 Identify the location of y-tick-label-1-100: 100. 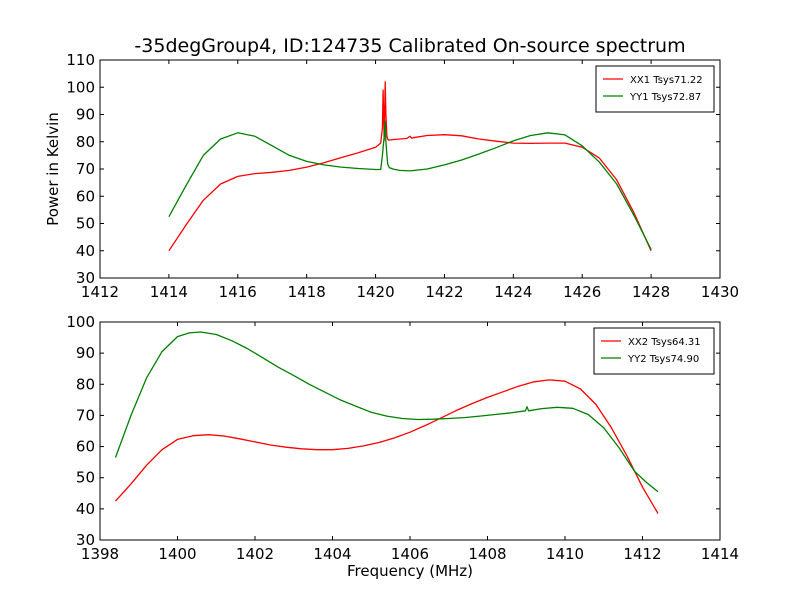
(80, 87).